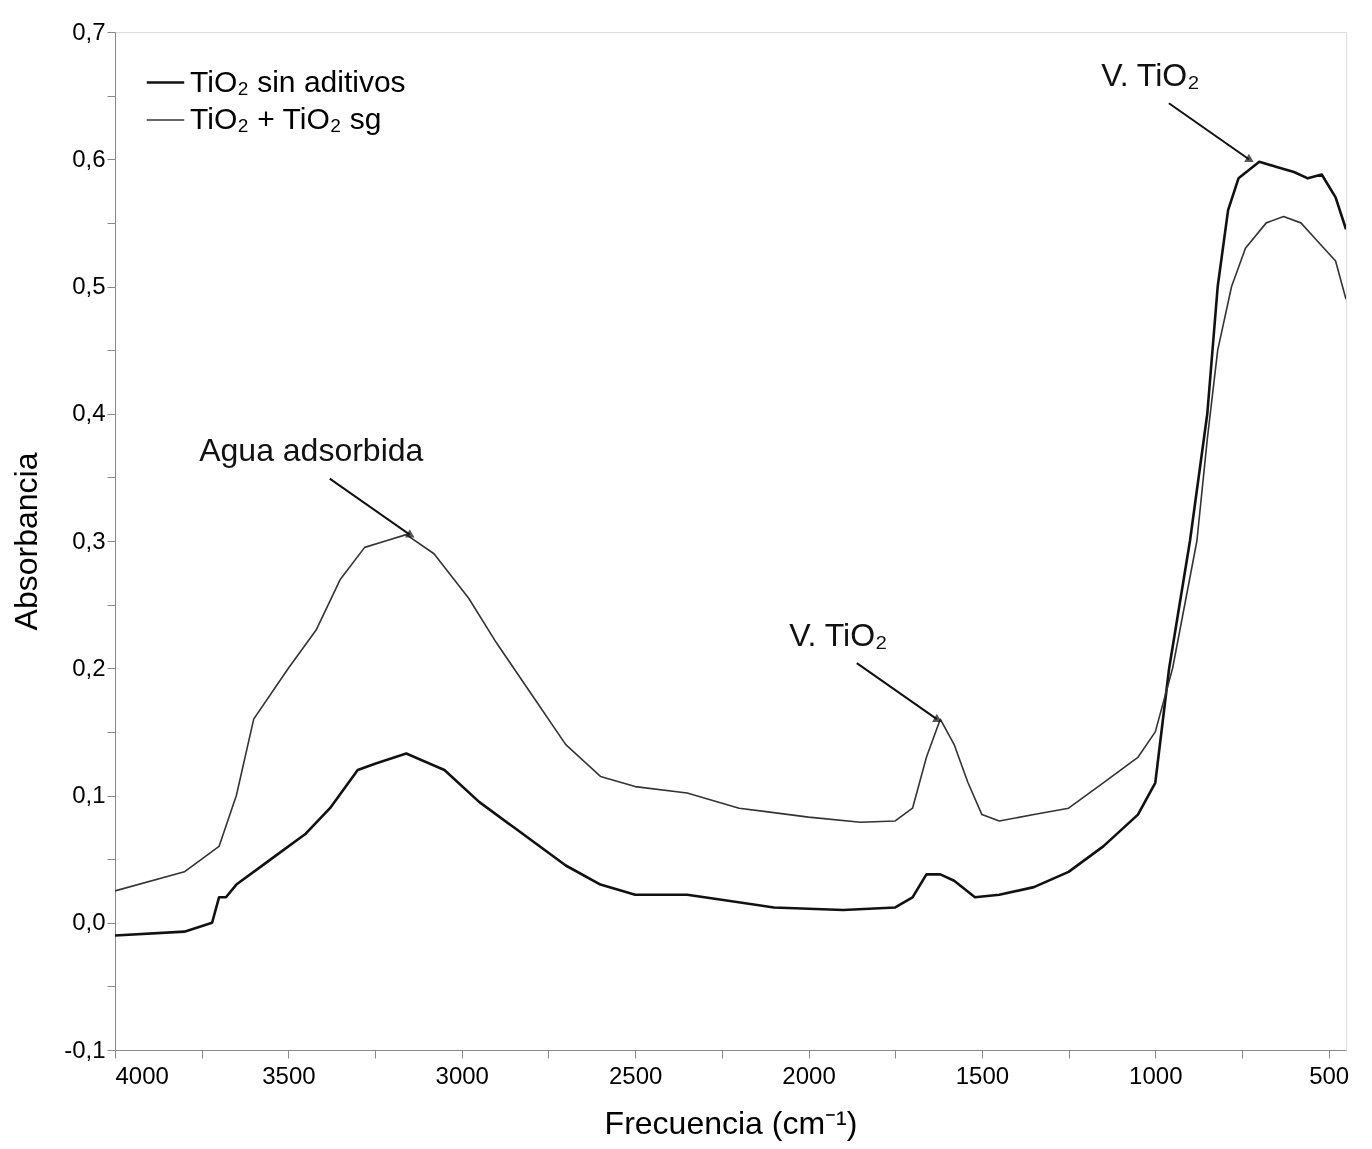 This screenshot has width=1372, height=1149. I want to click on y-tick-label: 0,0, so click(89, 922).